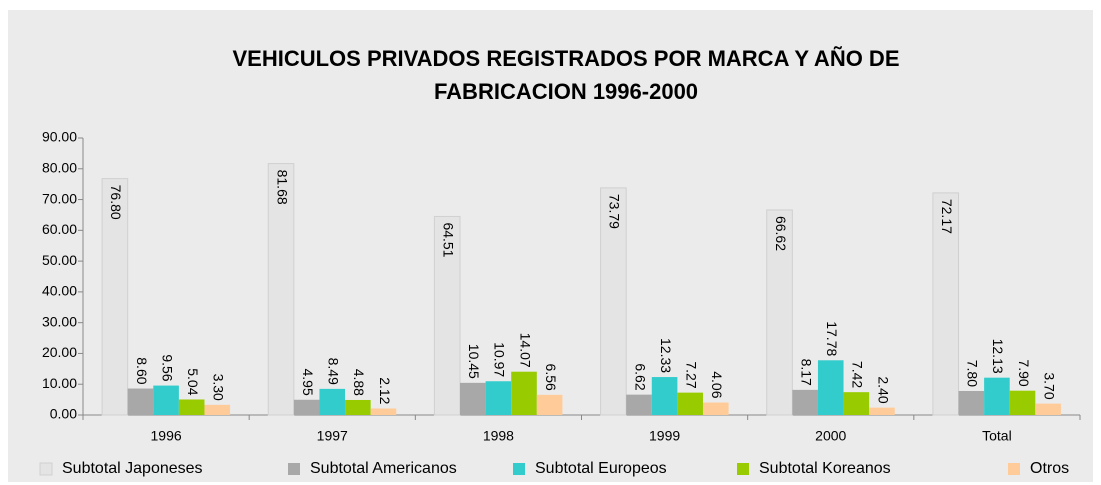 This screenshot has height=485, width=1101. I want to click on y-tick-label: 90.00, so click(59, 137).